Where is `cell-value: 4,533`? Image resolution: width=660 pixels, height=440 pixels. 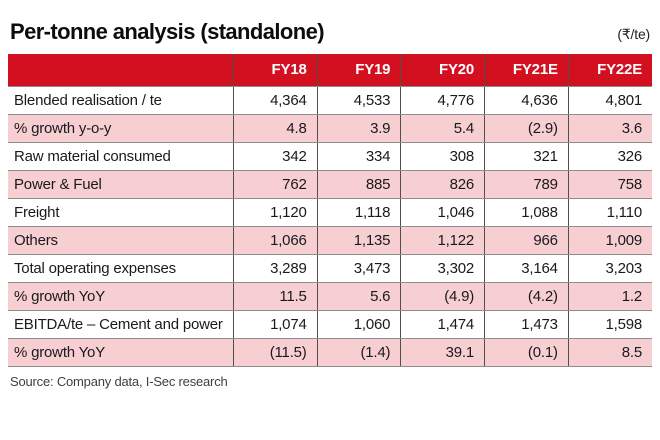
cell-value: 4,533 is located at coordinates (358, 100).